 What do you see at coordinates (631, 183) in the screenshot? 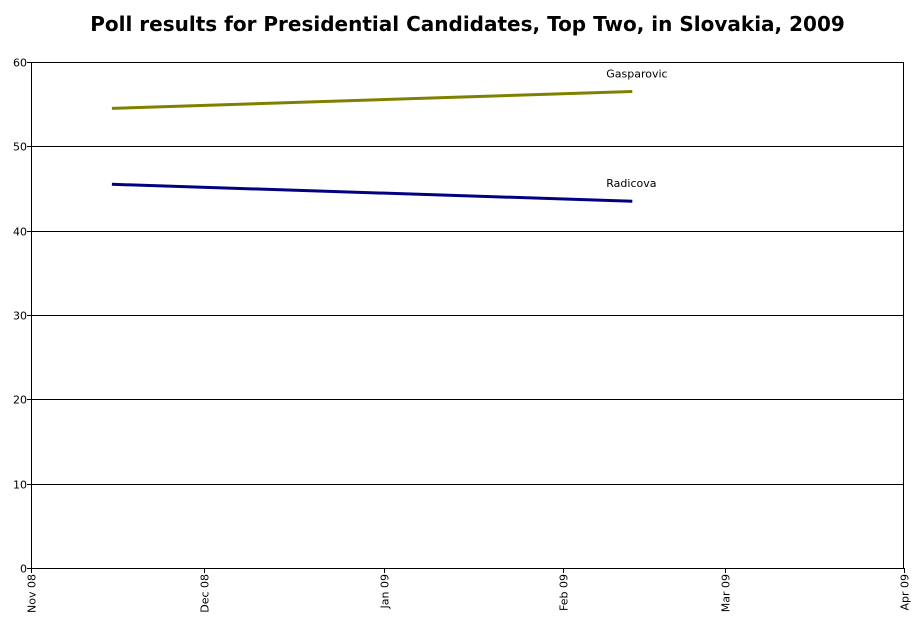
I see `series-label-radicova: Radicova` at bounding box center [631, 183].